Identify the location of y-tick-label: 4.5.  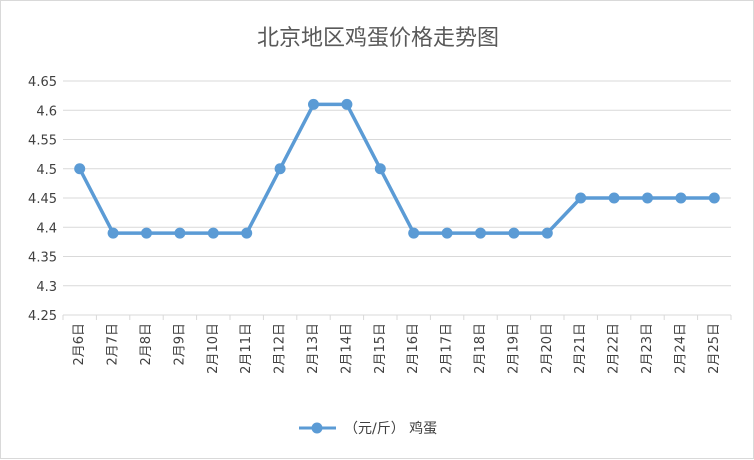
(46, 170).